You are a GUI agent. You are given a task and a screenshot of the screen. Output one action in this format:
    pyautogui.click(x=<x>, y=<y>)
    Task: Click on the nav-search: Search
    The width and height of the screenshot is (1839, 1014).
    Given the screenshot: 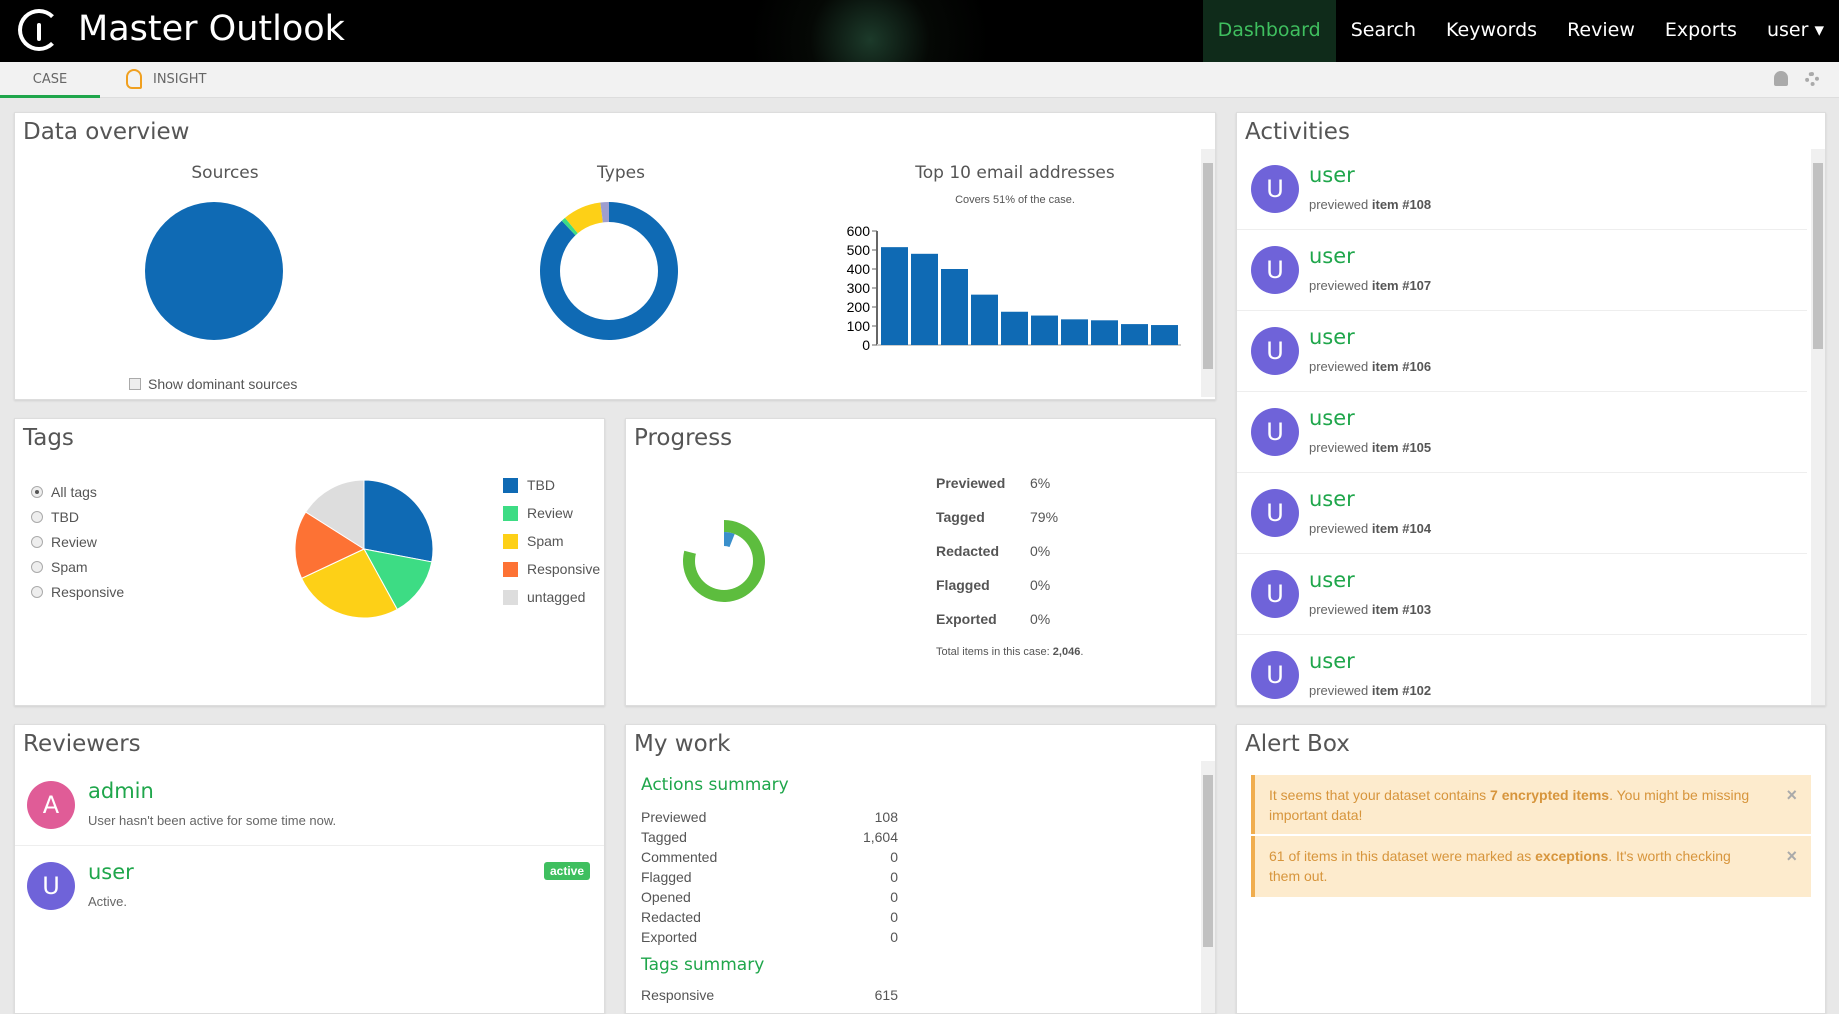 What is the action you would take?
    pyautogui.click(x=1383, y=30)
    